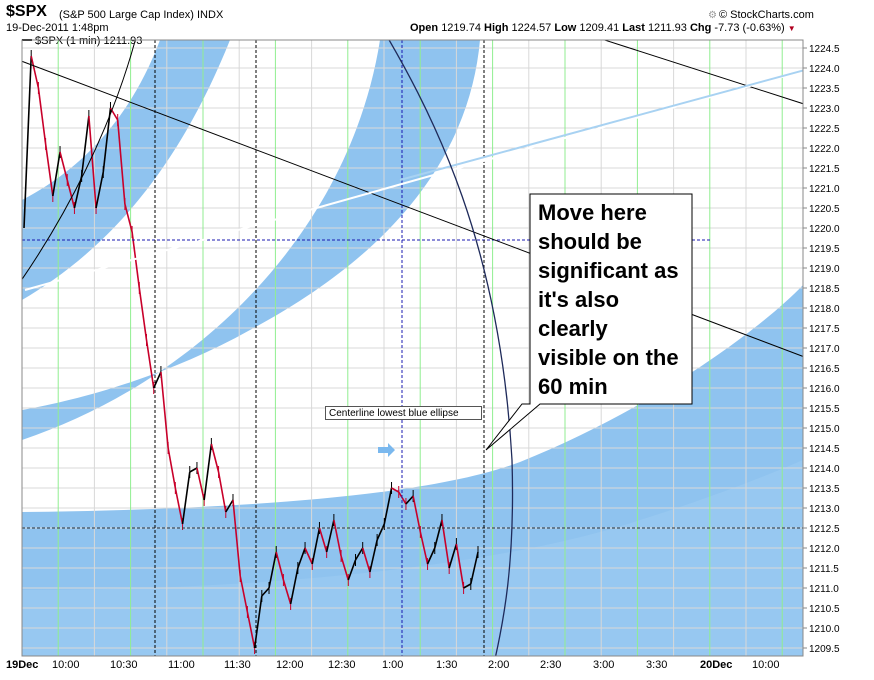 The image size is (874, 680). I want to click on y-tick-label: 1215.5, so click(824, 409).